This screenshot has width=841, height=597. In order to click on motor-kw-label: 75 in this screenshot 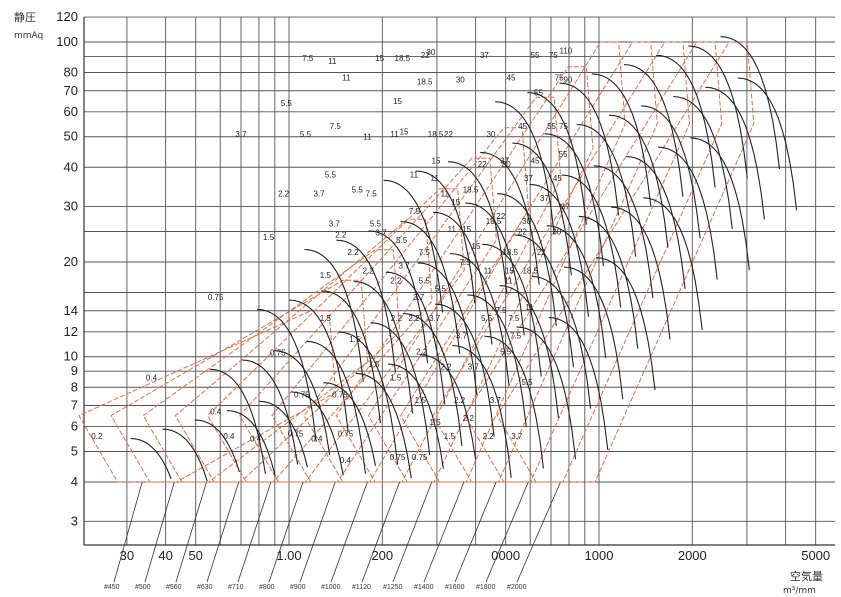, I will do `click(553, 55)`.